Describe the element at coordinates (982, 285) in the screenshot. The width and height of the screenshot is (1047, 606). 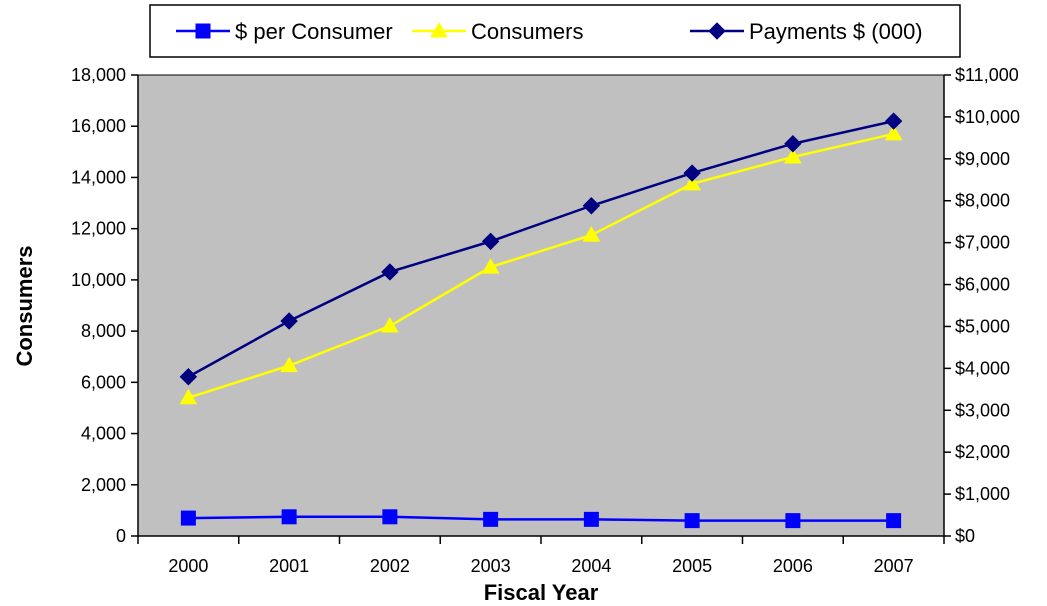
I see `y2-tick-label: $6,000` at that location.